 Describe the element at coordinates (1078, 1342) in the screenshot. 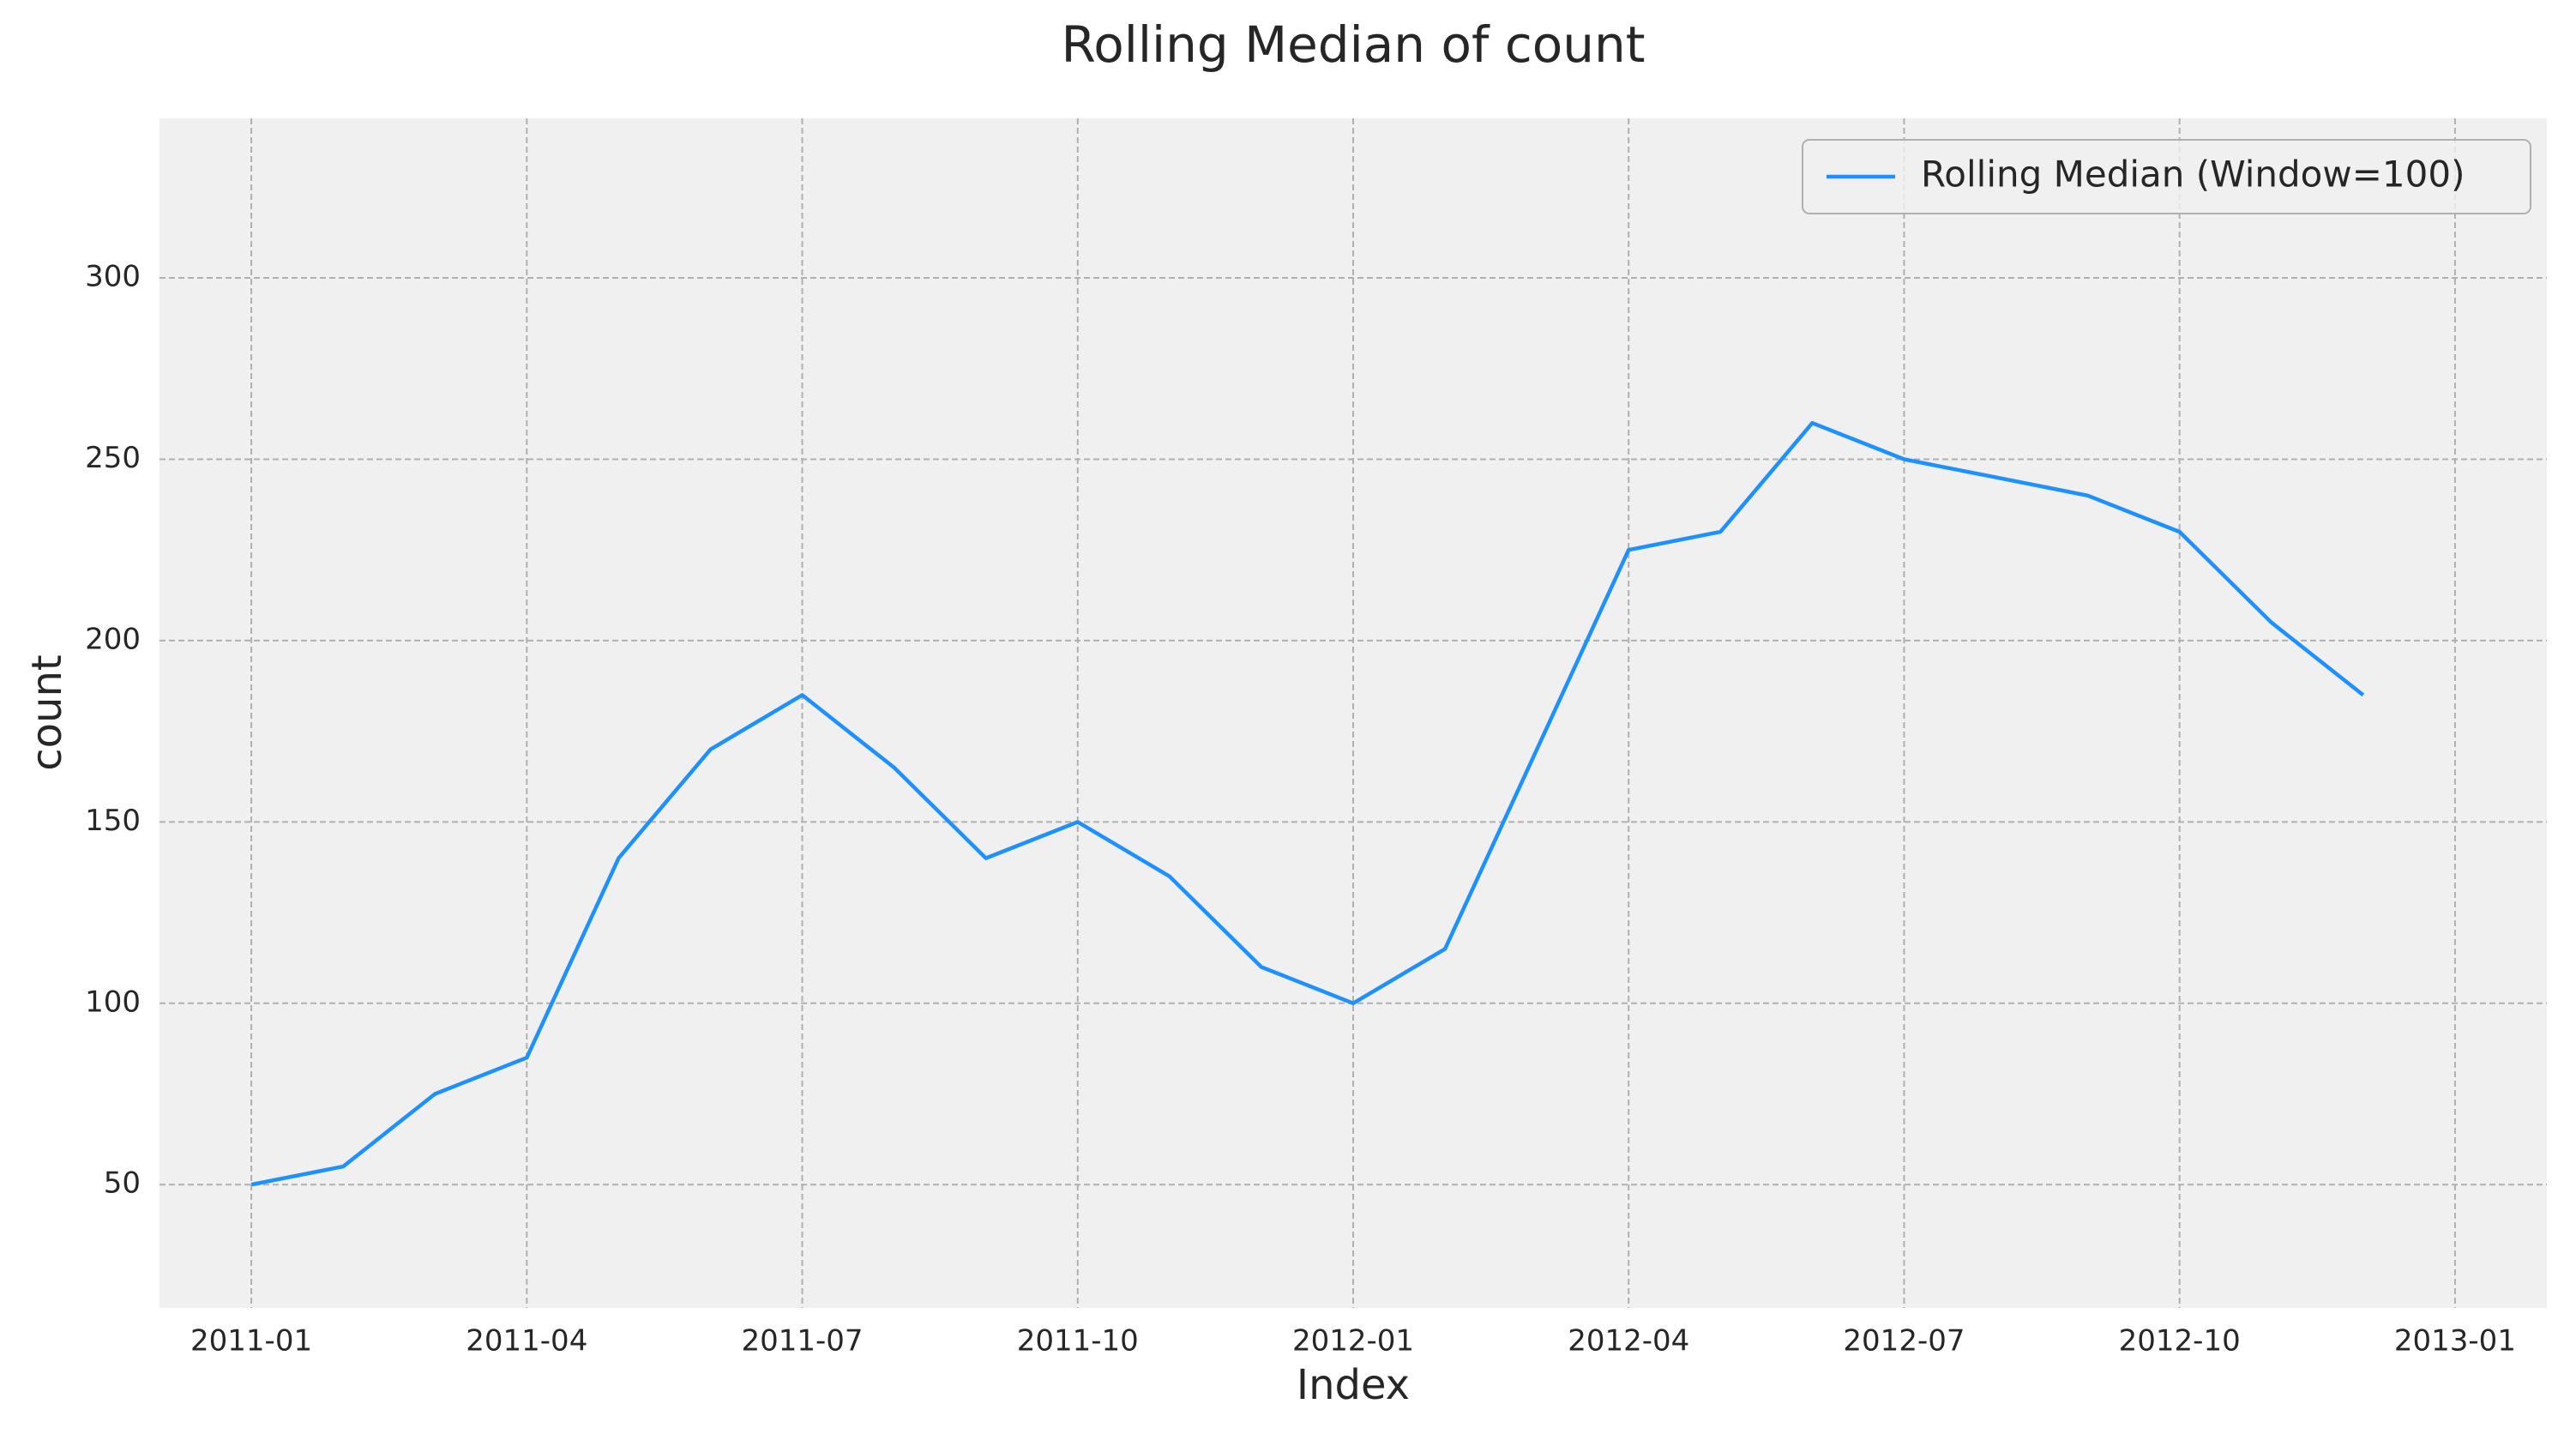

I see `x-tick-label: 2011-10` at that location.